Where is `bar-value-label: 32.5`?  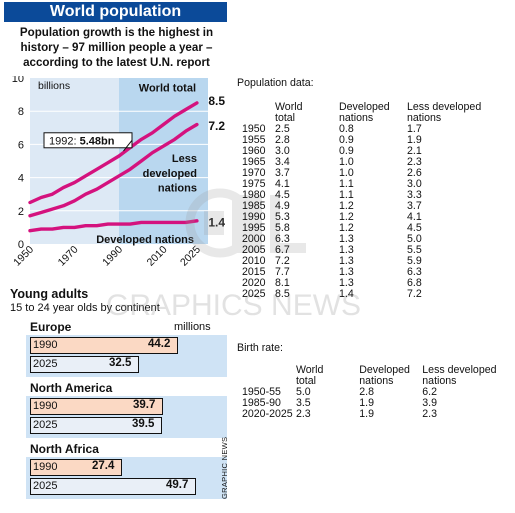 bar-value-label: 32.5 is located at coordinates (120, 363).